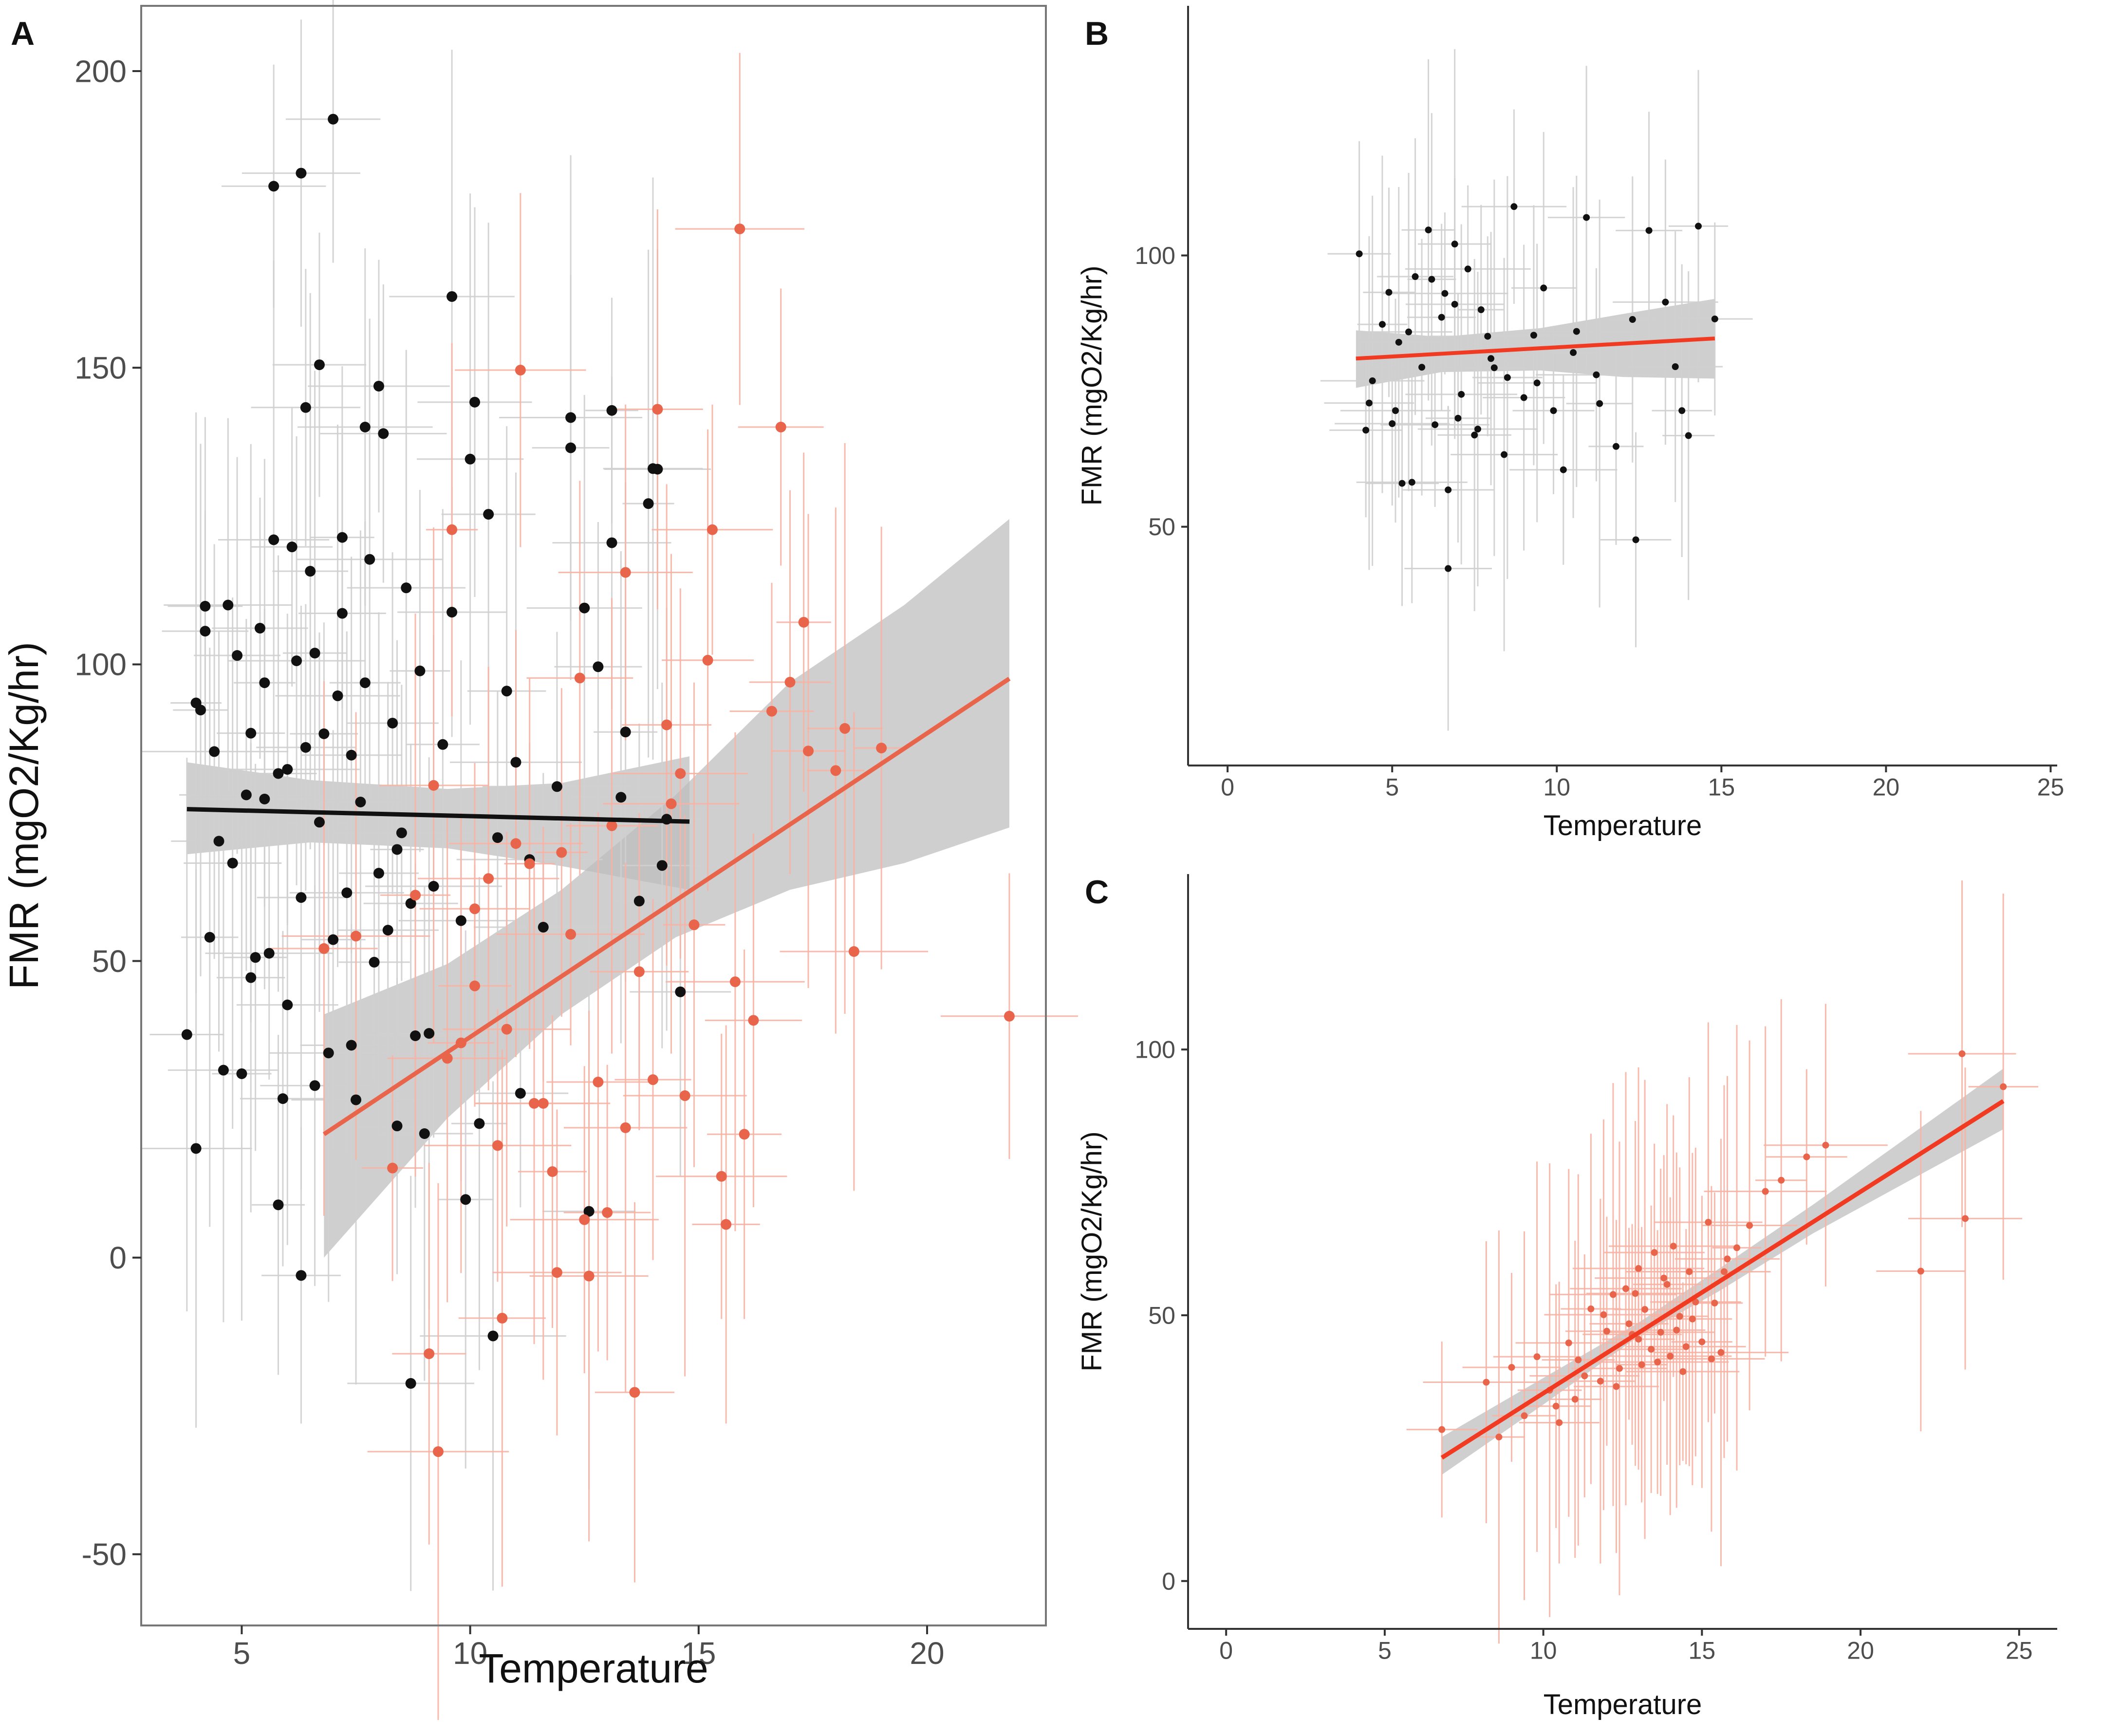  Describe the element at coordinates (1155, 1050) in the screenshot. I see `panel-c-y-tick-label-3: 100` at that location.